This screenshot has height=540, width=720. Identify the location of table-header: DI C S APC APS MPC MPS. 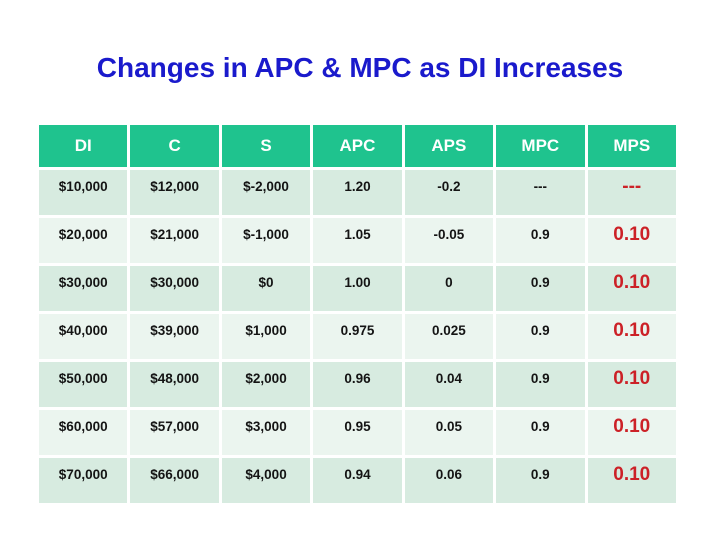
(357, 146).